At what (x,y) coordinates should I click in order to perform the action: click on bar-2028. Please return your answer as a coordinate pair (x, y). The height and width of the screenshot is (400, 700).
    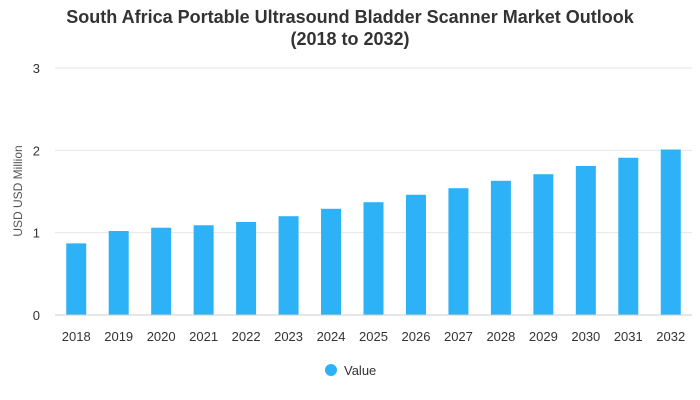
    Looking at the image, I should click on (500, 247).